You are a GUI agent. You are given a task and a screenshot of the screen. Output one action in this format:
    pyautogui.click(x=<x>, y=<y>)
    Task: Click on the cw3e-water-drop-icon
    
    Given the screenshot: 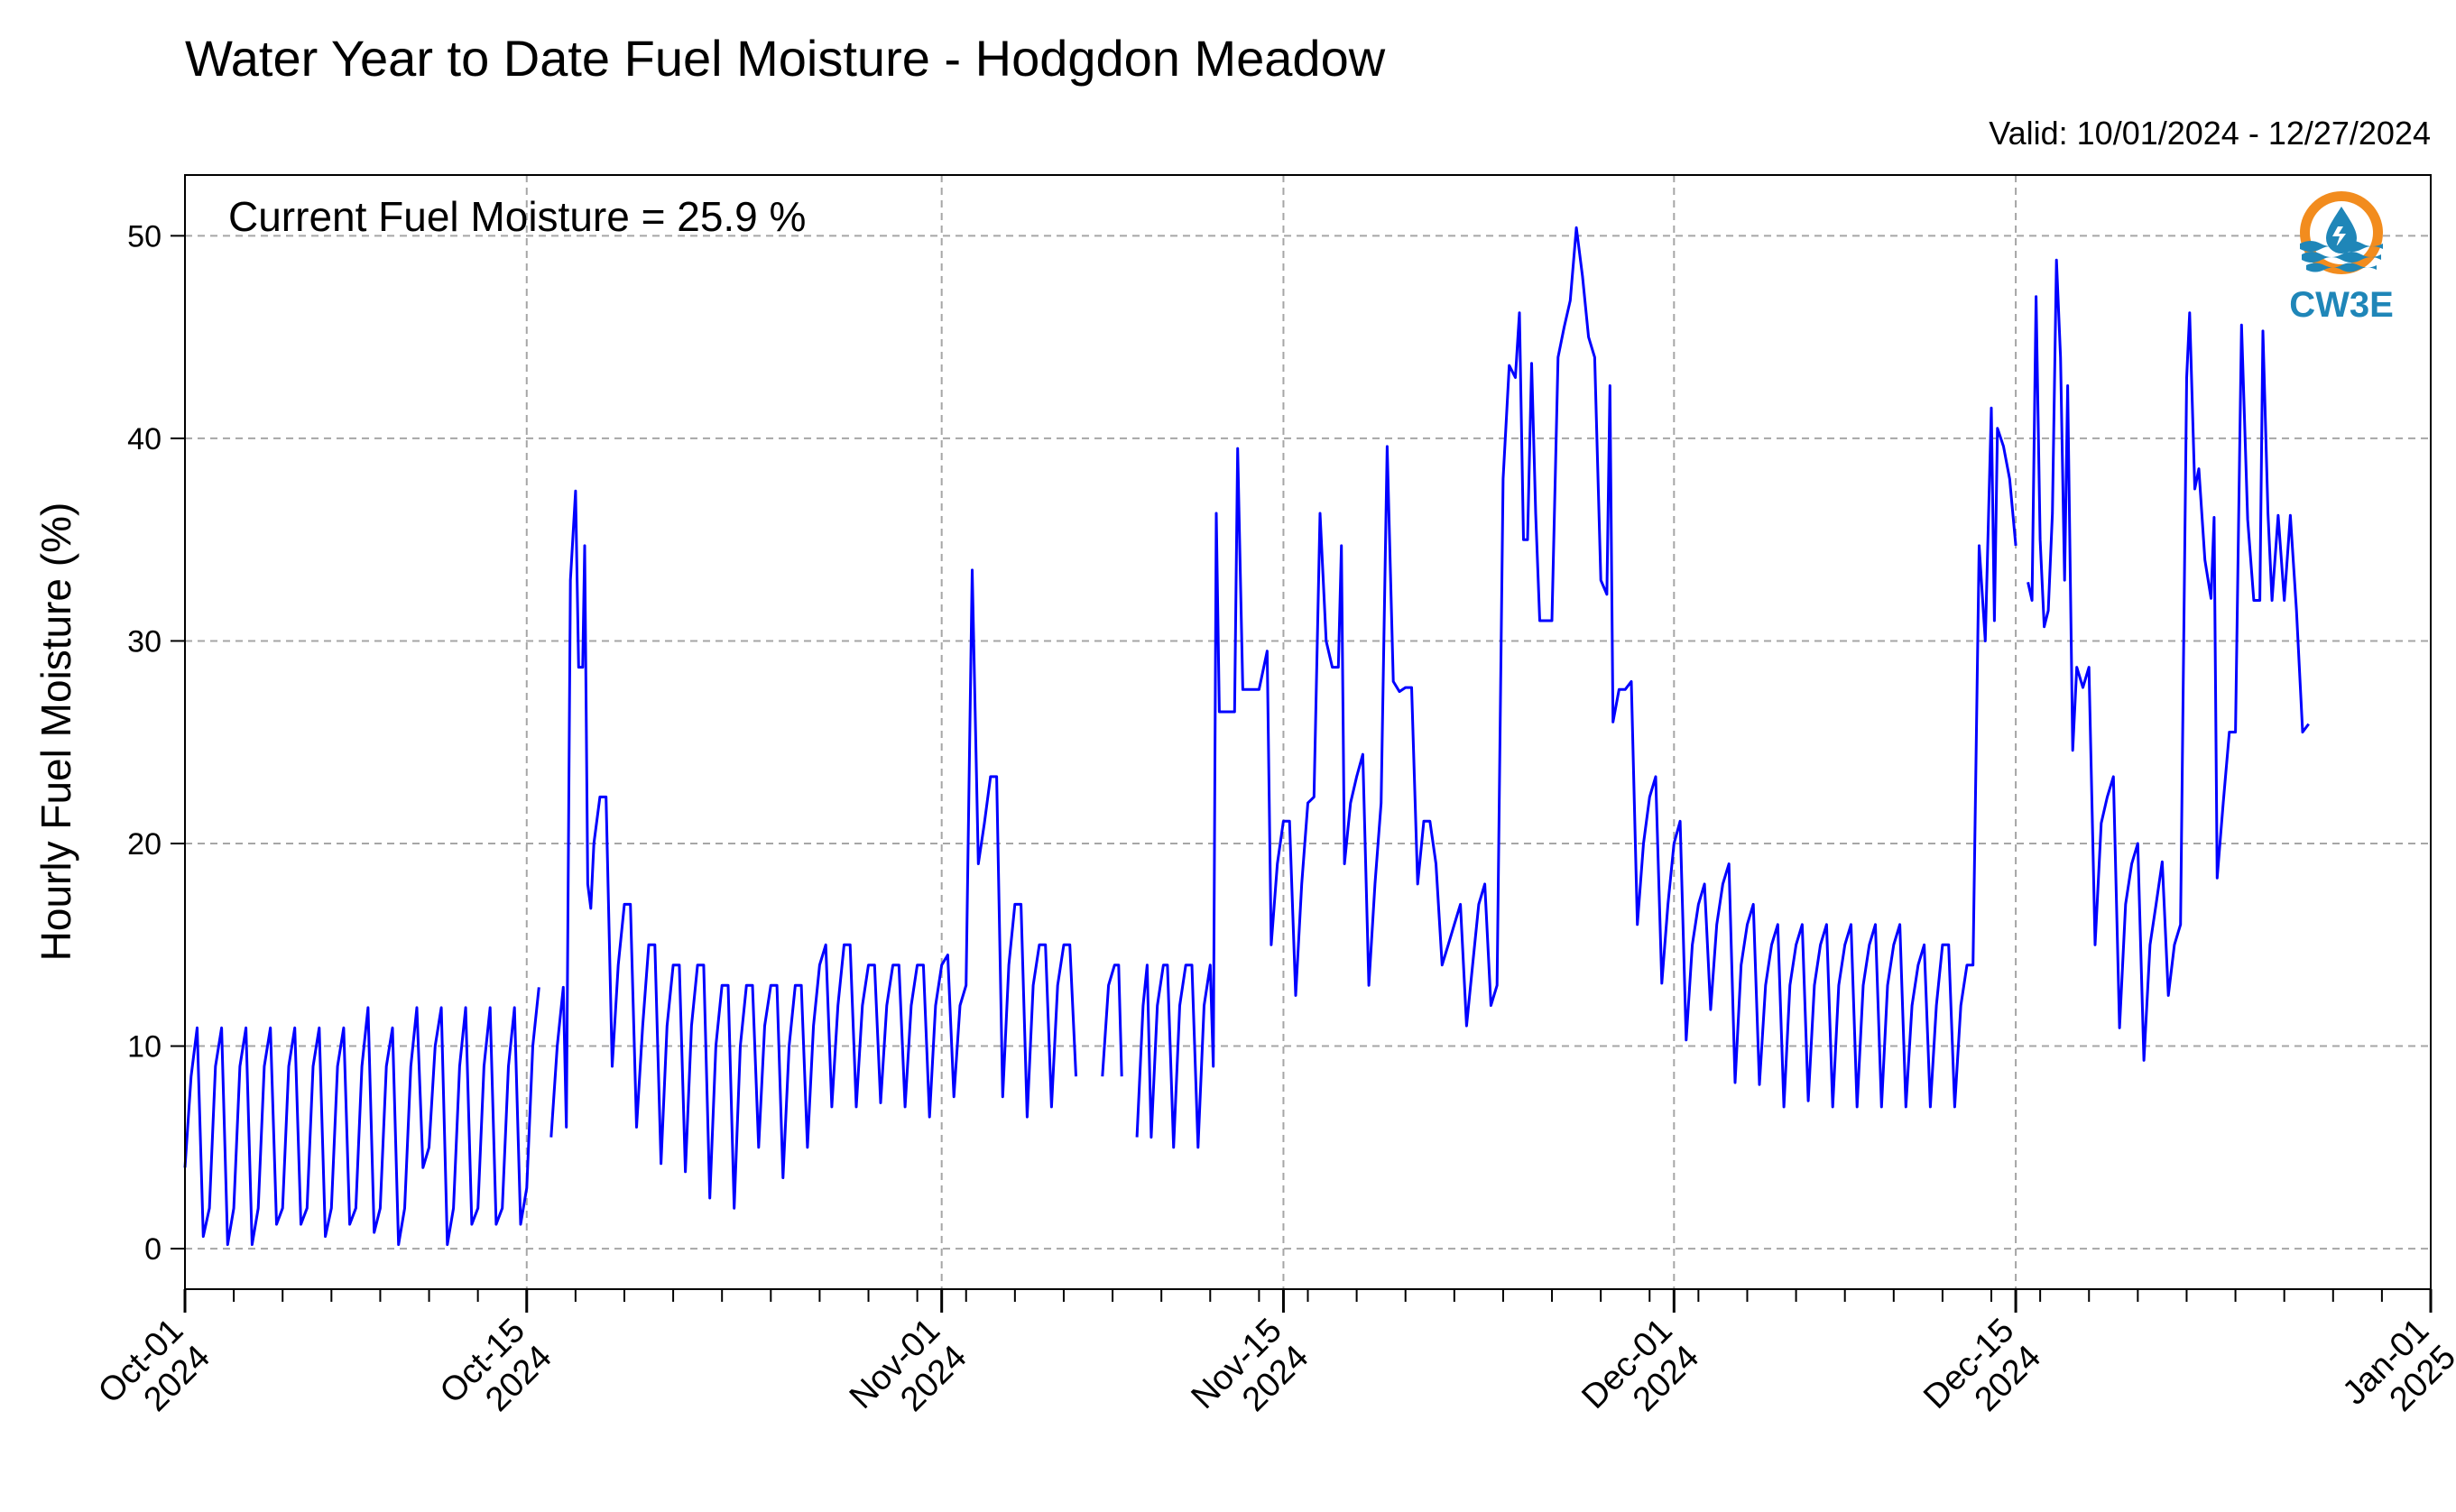 What is the action you would take?
    pyautogui.click(x=2341, y=232)
    